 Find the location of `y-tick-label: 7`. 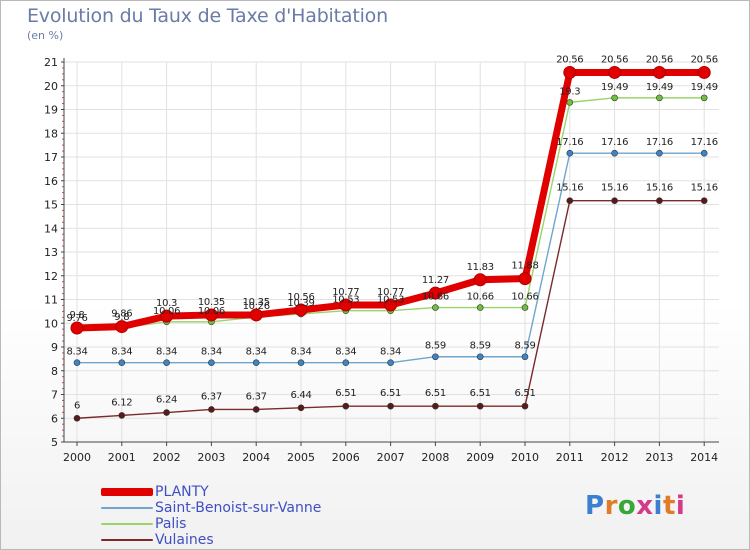

y-tick-label: 7 is located at coordinates (54, 395).